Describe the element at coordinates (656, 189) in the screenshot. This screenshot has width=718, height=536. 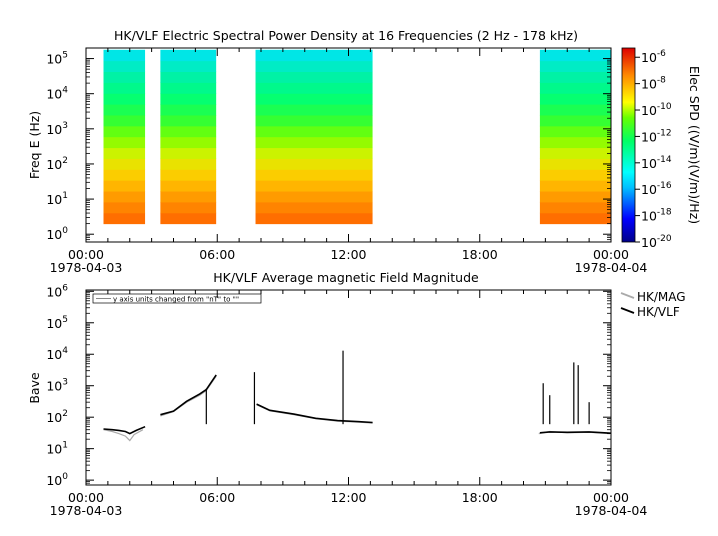
I see `colorbar-tick-label: 10-16` at that location.